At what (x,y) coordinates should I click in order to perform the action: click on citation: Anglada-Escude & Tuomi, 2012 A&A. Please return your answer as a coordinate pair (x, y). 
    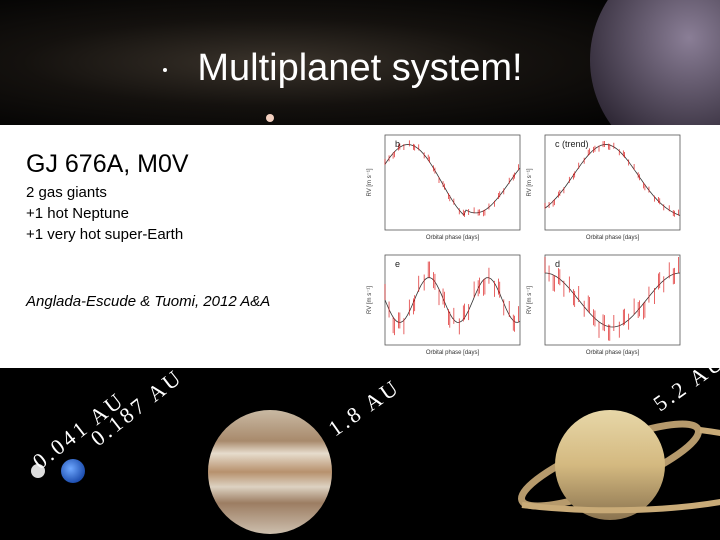
    Looking at the image, I should click on (147, 301).